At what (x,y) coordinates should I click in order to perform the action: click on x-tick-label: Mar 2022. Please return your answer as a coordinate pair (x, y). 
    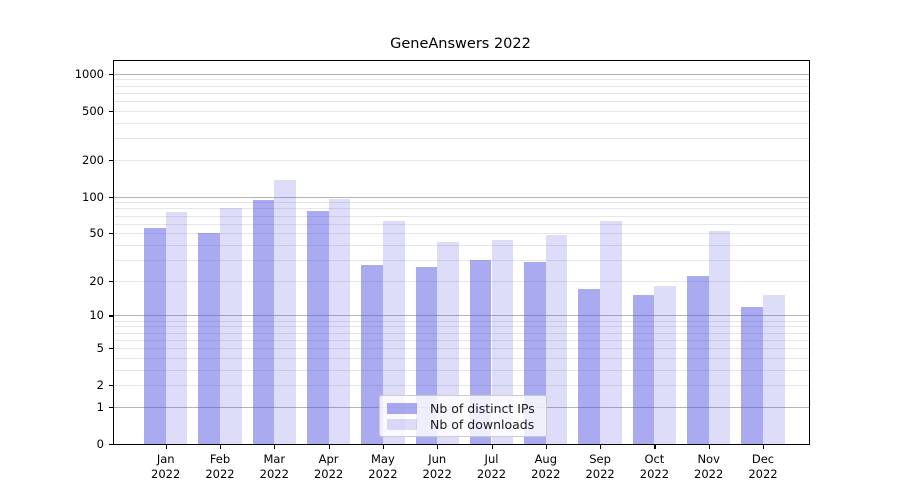
    Looking at the image, I should click on (274, 467).